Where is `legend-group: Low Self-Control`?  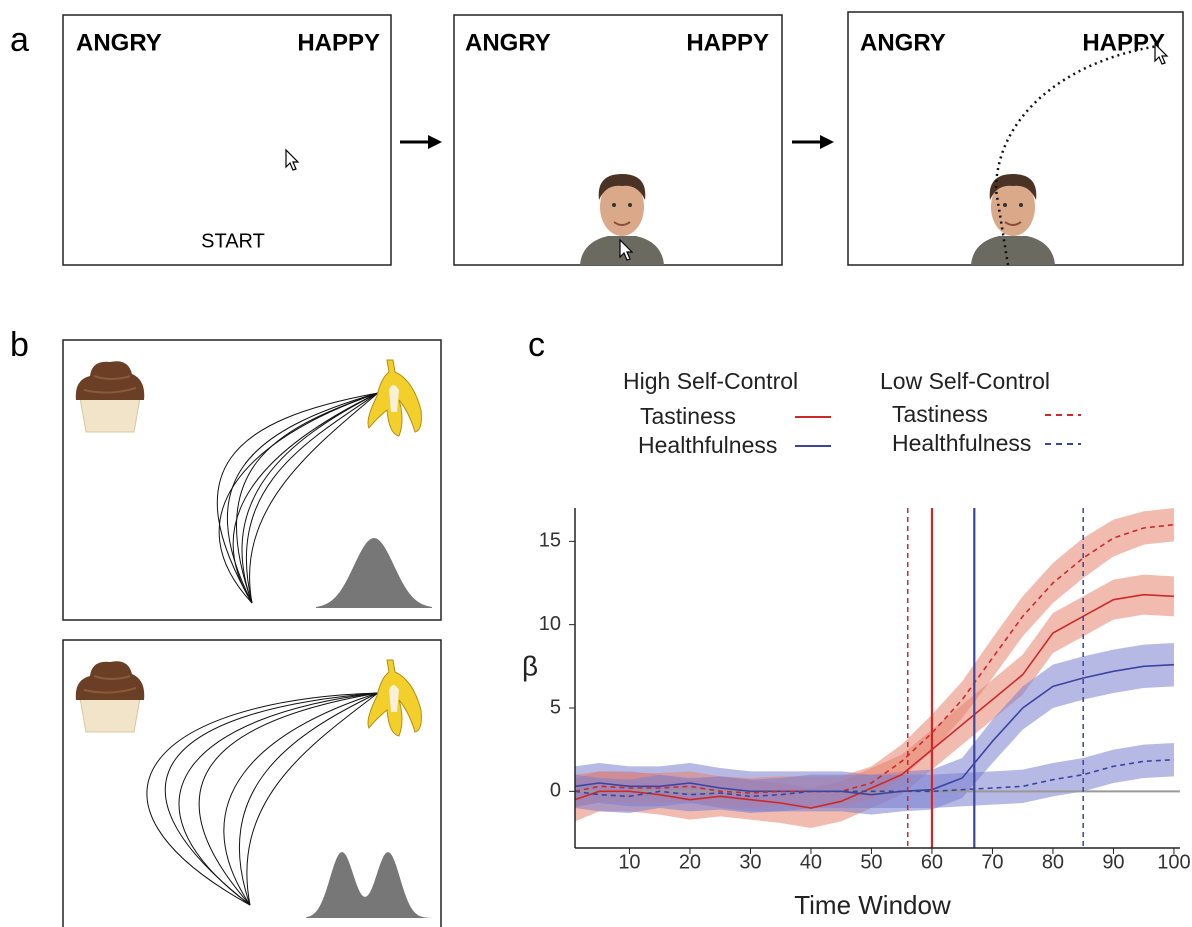 legend-group: Low Self-Control is located at coordinates (965, 381).